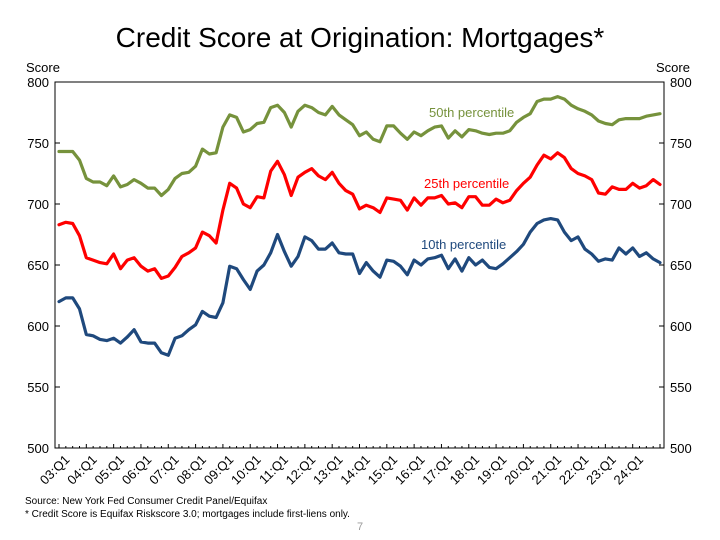 Image resolution: width=720 pixels, height=540 pixels. I want to click on x-tick-label: 10:Q1, so click(246, 470).